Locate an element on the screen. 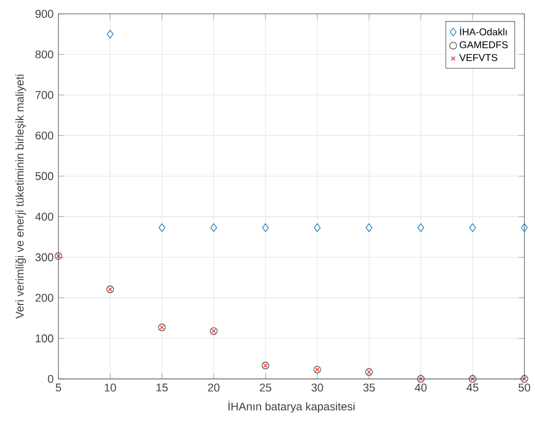  x-tick-label: 5 is located at coordinates (59, 387).